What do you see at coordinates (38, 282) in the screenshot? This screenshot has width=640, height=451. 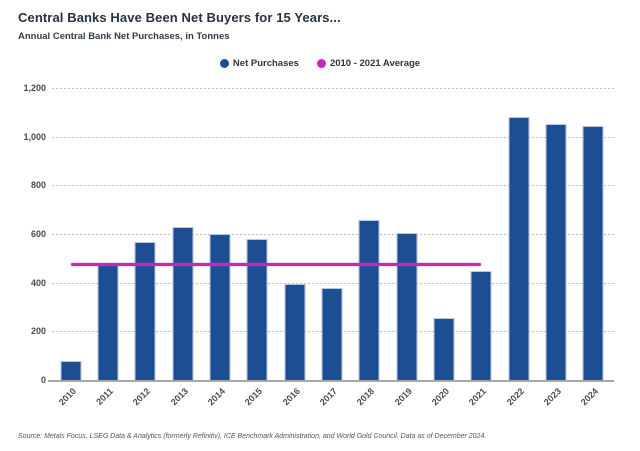 I see `y-tick-label: 400` at bounding box center [38, 282].